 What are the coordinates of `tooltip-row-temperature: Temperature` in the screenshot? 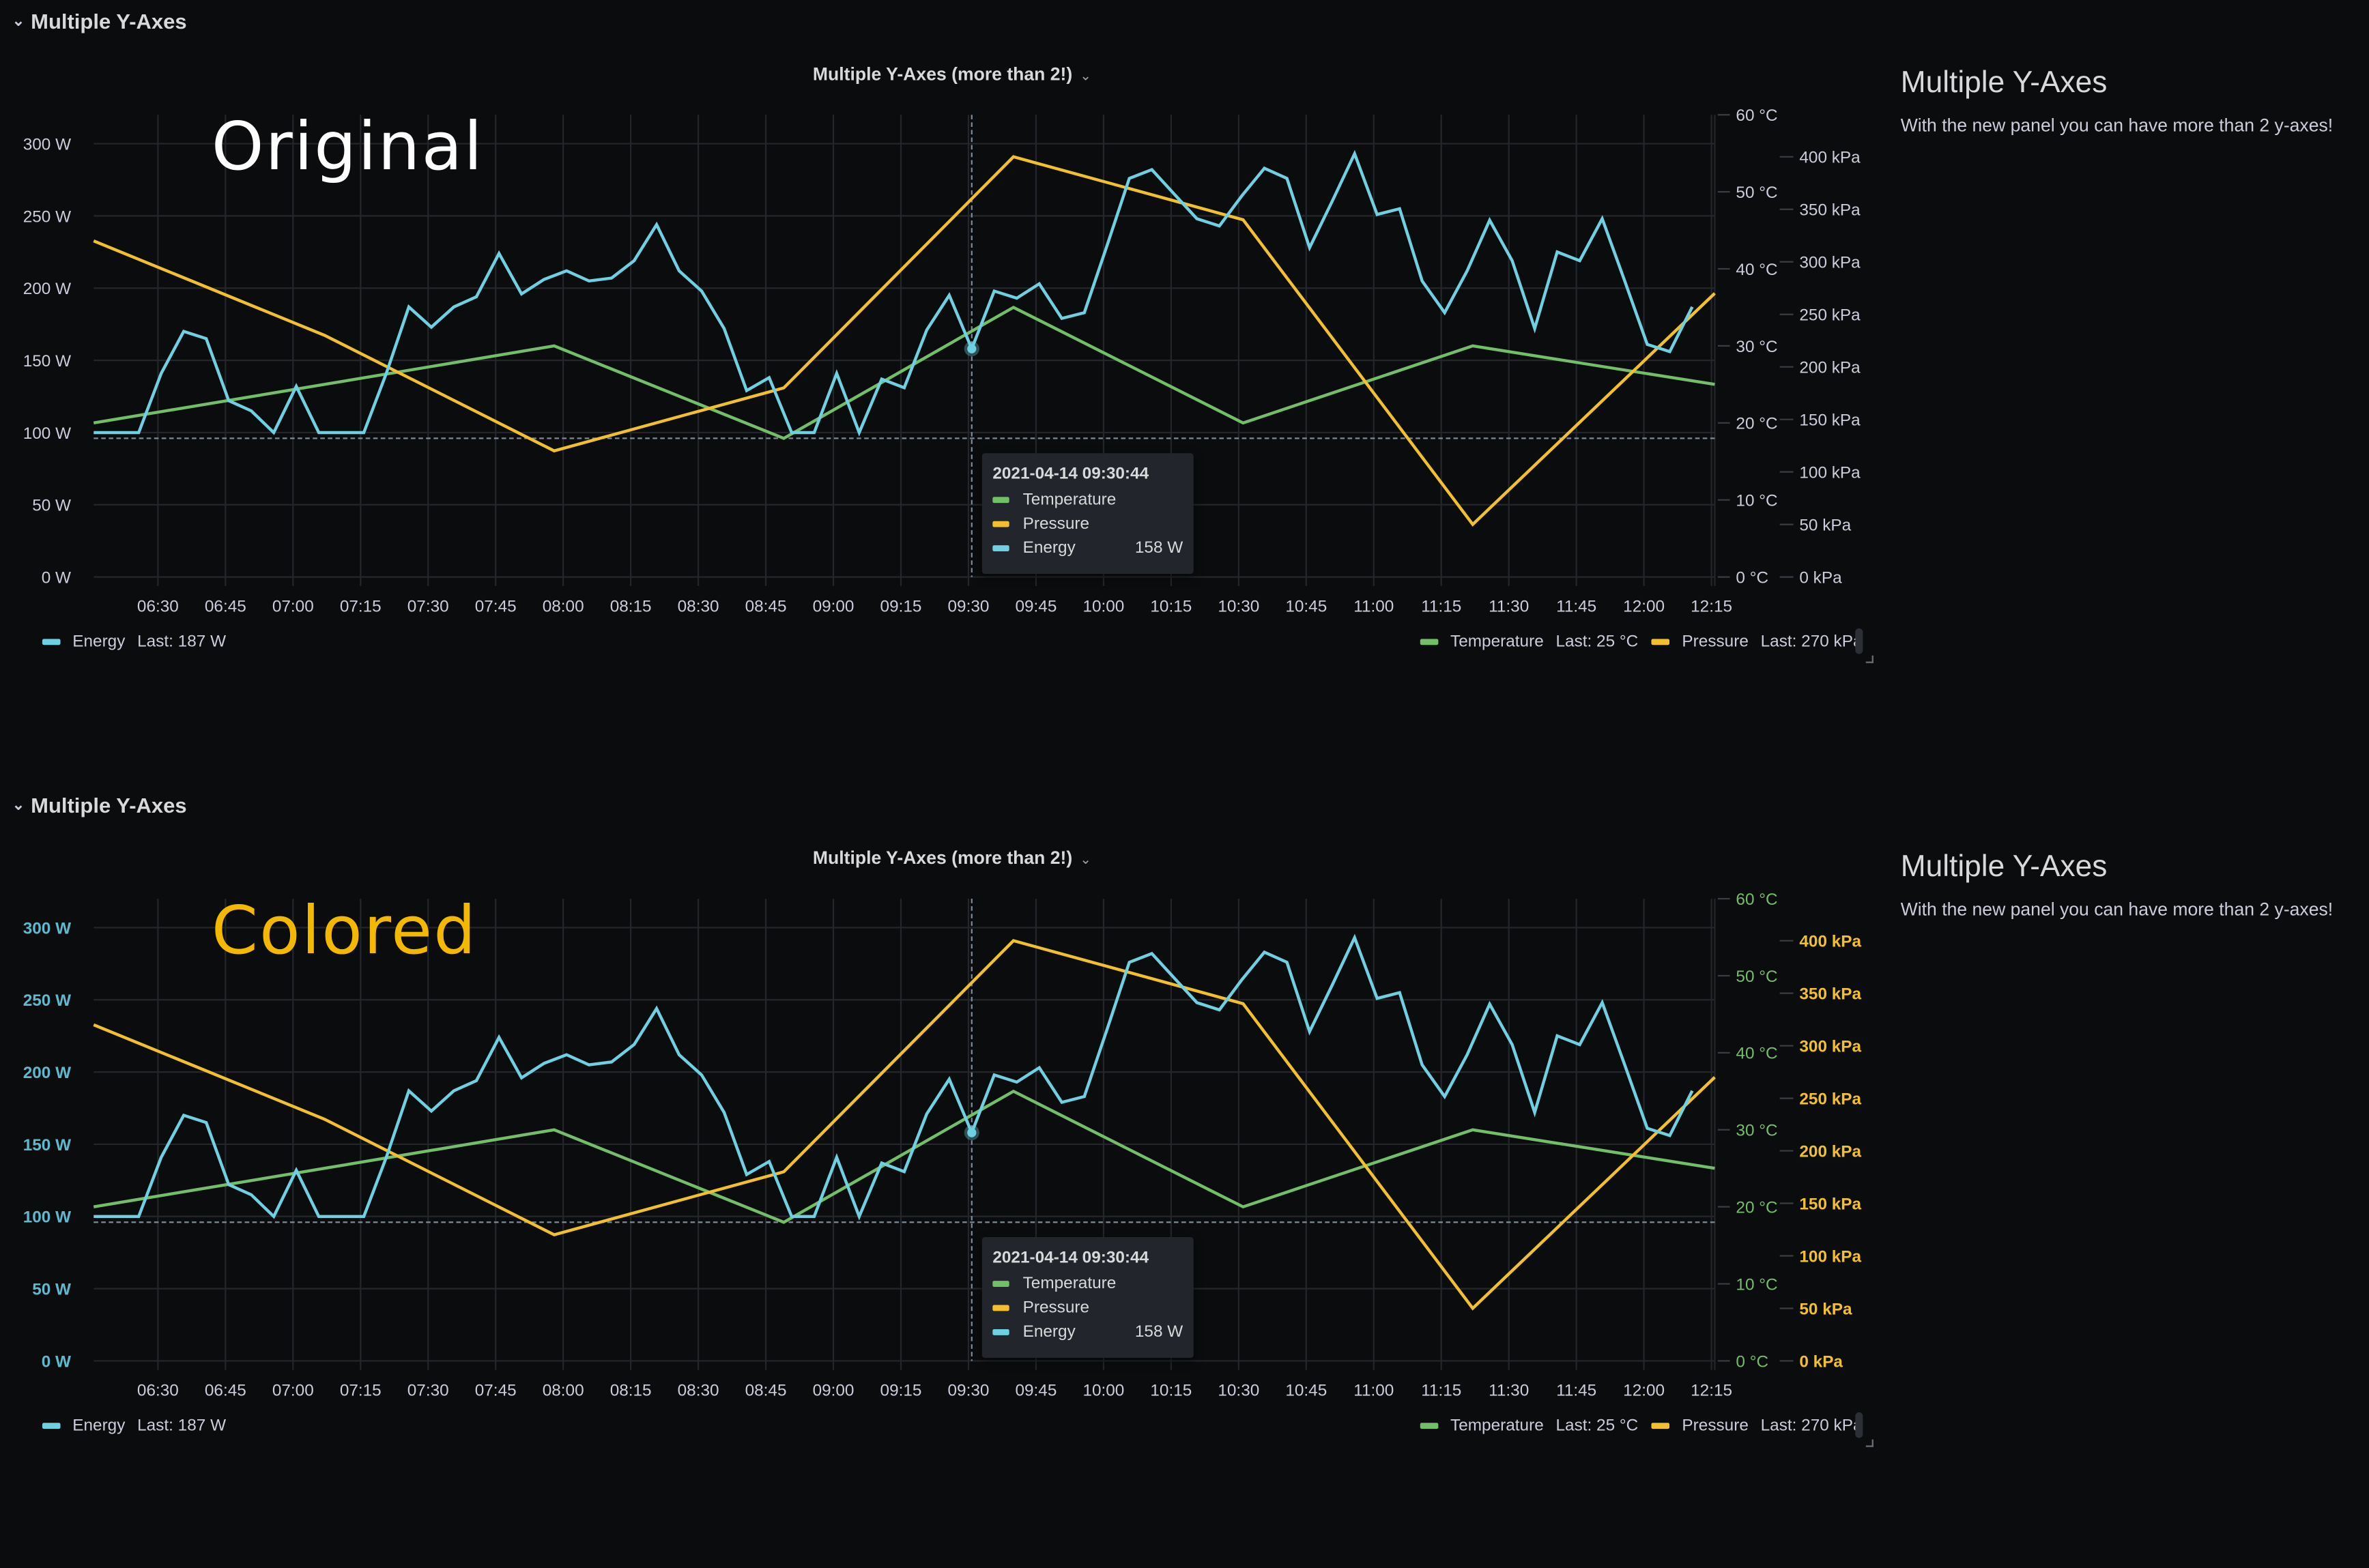 It's located at (1087, 1284).